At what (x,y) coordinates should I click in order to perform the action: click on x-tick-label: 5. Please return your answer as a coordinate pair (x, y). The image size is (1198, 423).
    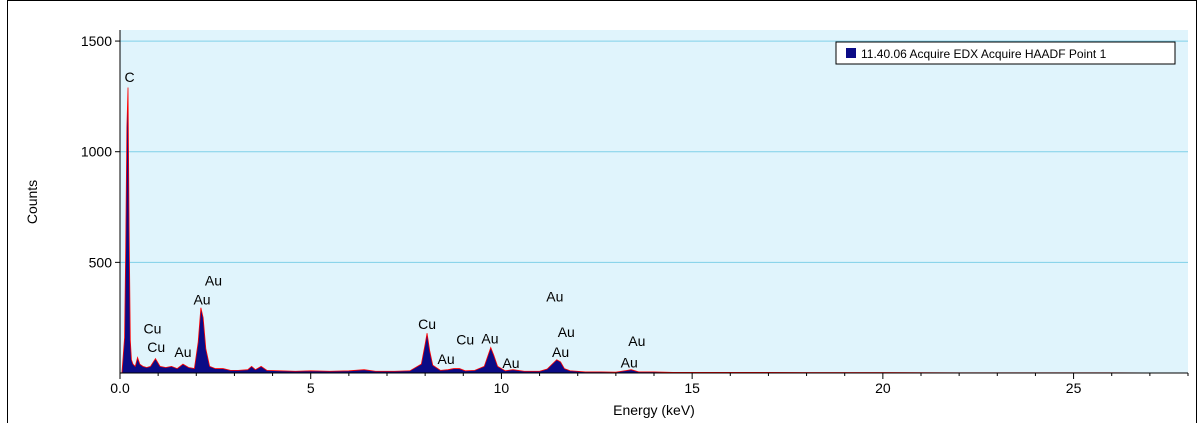
    Looking at the image, I should click on (311, 388).